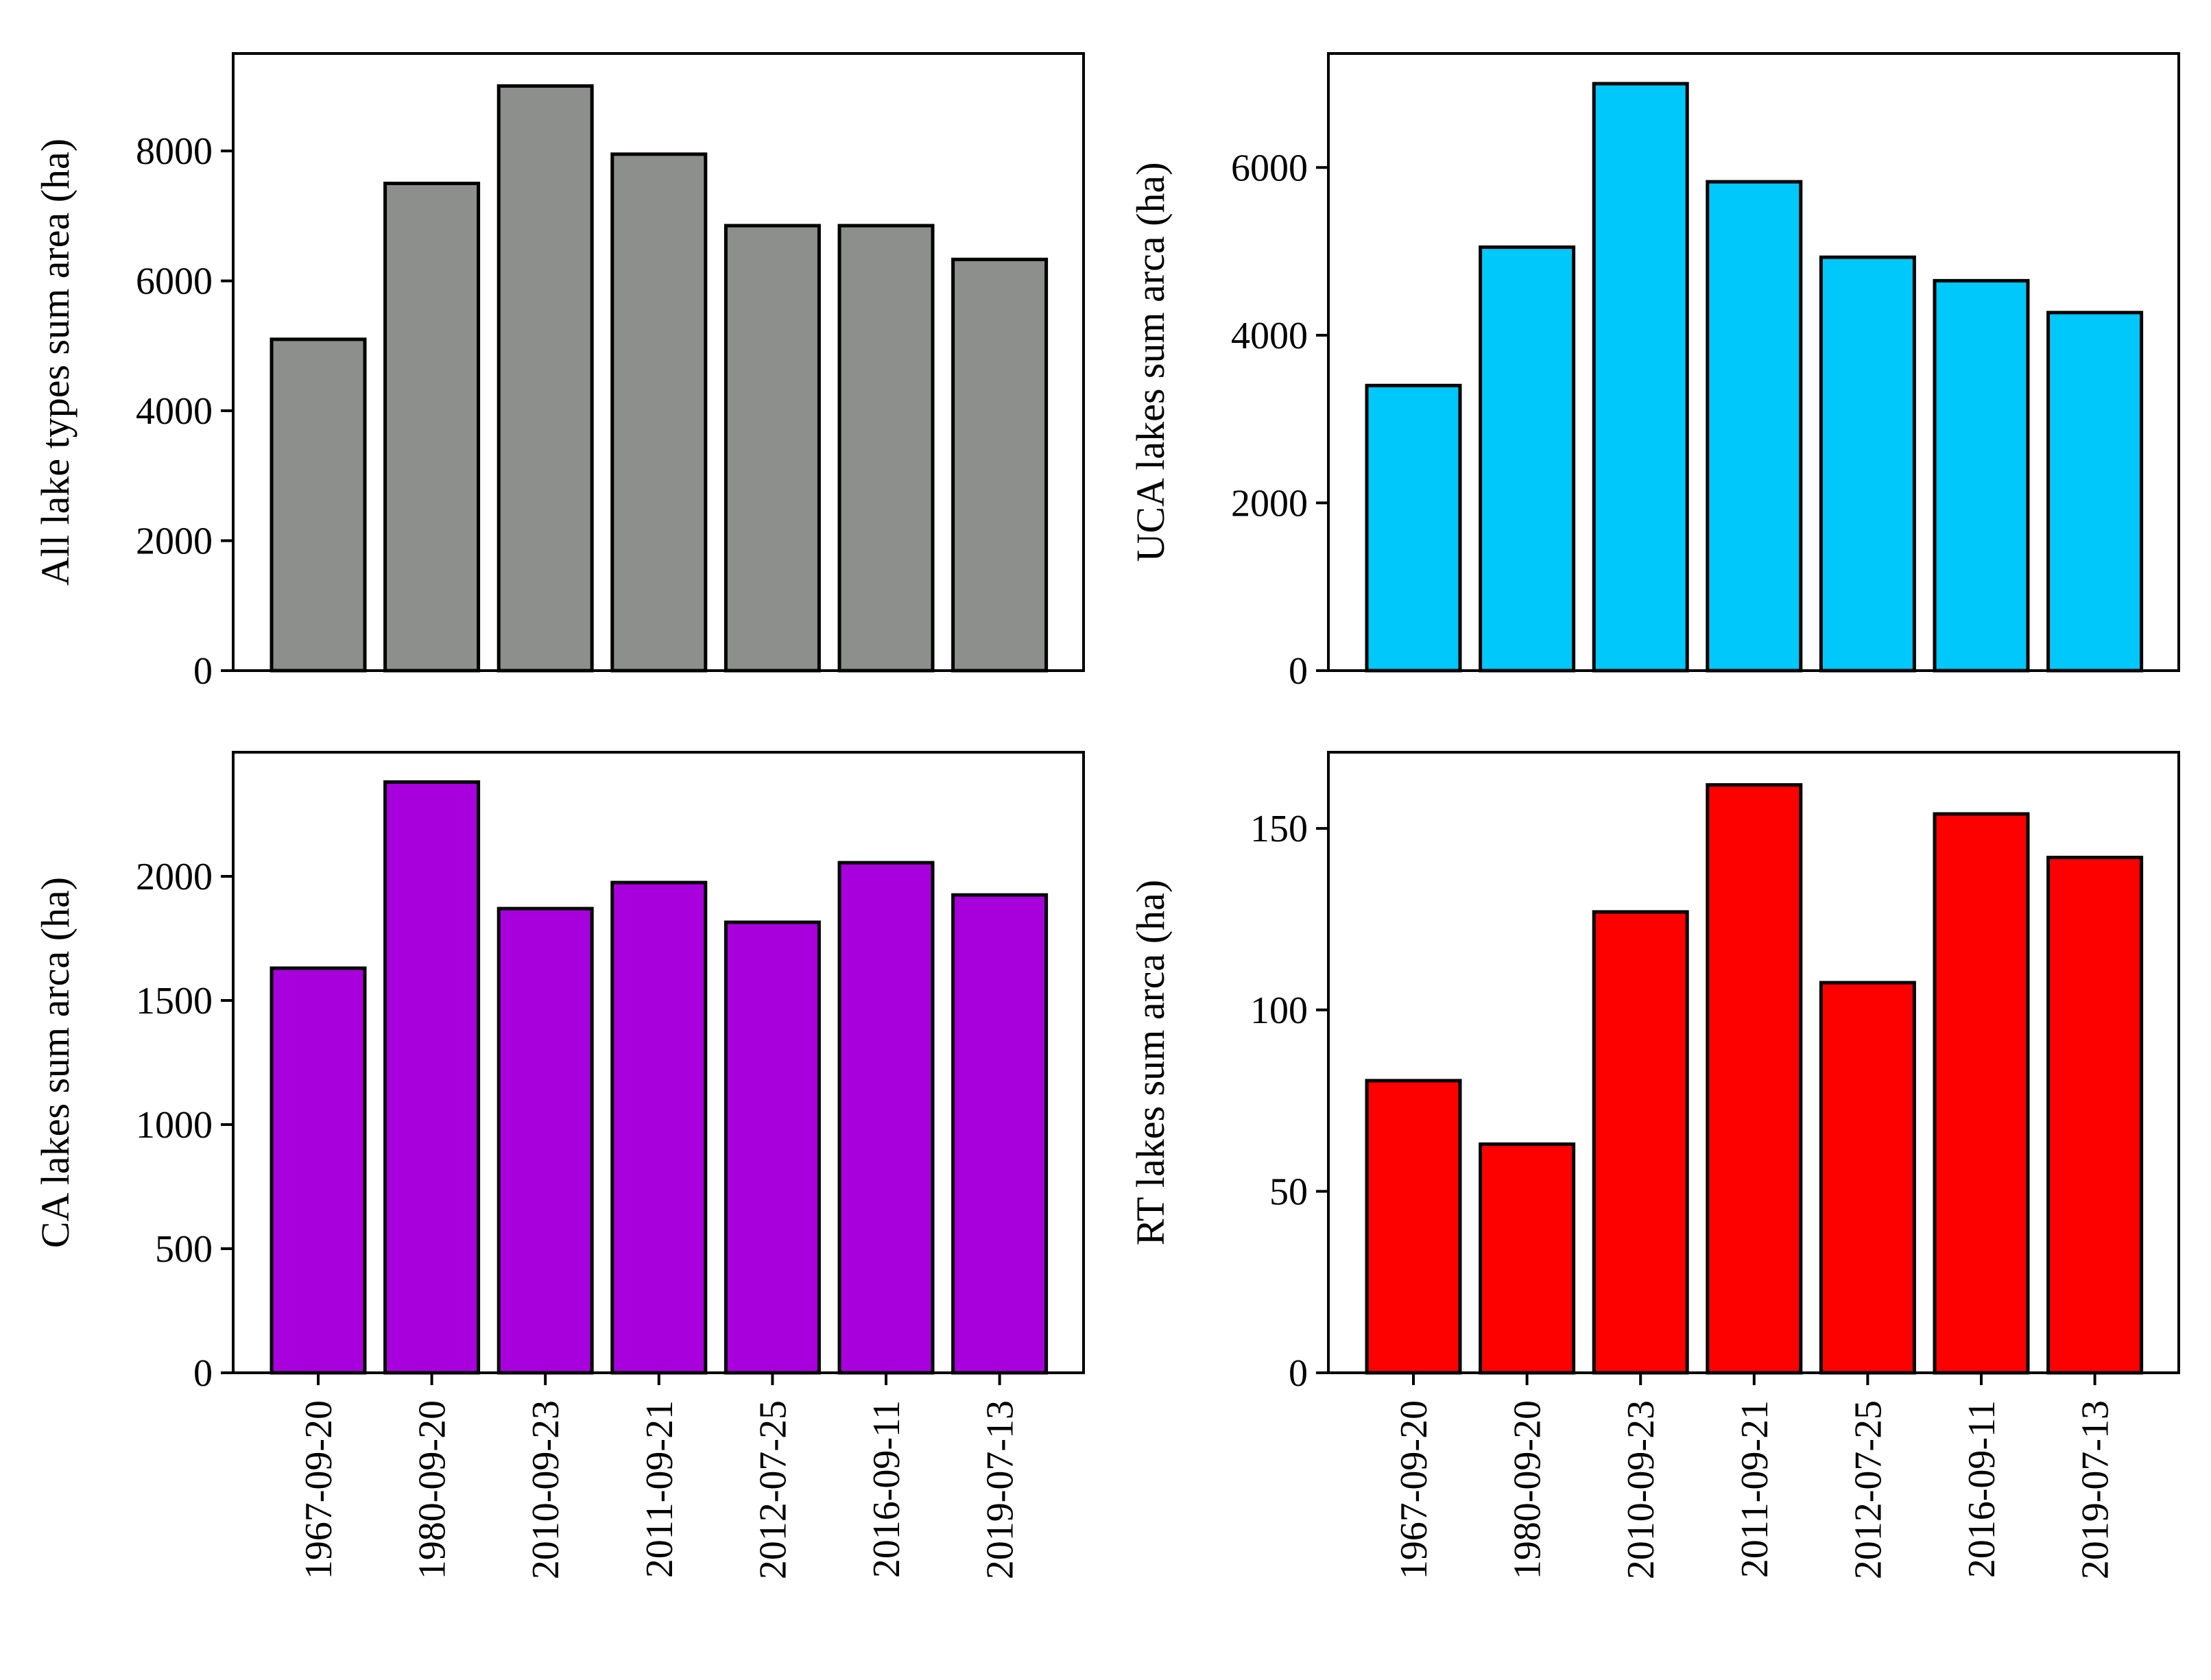 This screenshot has width=2211, height=1680. Describe the element at coordinates (174, 1001) in the screenshot. I see `y-tick-label: 1500` at that location.